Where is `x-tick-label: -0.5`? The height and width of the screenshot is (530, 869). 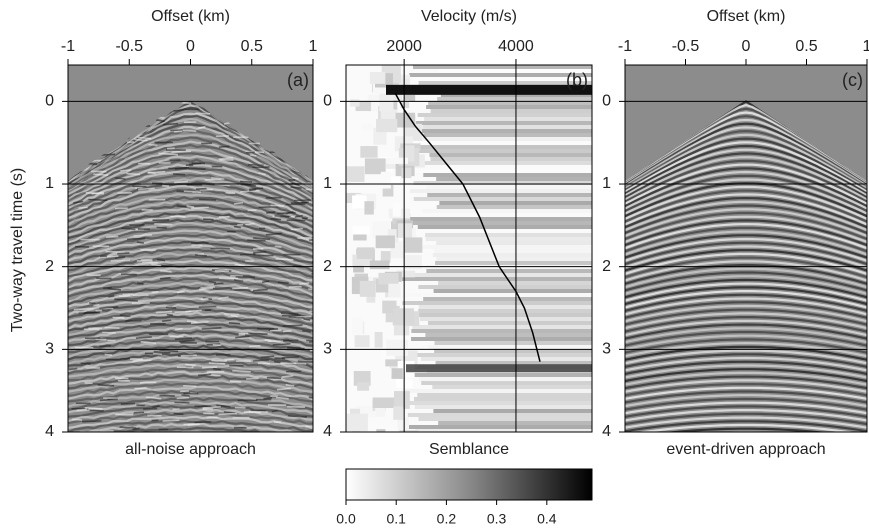 x-tick-label: -0.5 is located at coordinates (129, 46).